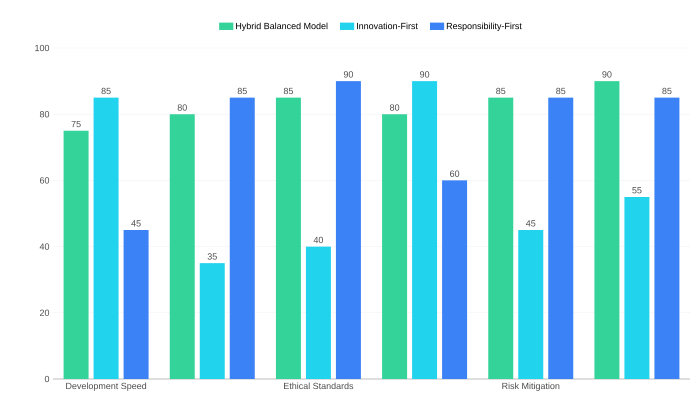  I want to click on y-tick-label: 20, so click(45, 313).